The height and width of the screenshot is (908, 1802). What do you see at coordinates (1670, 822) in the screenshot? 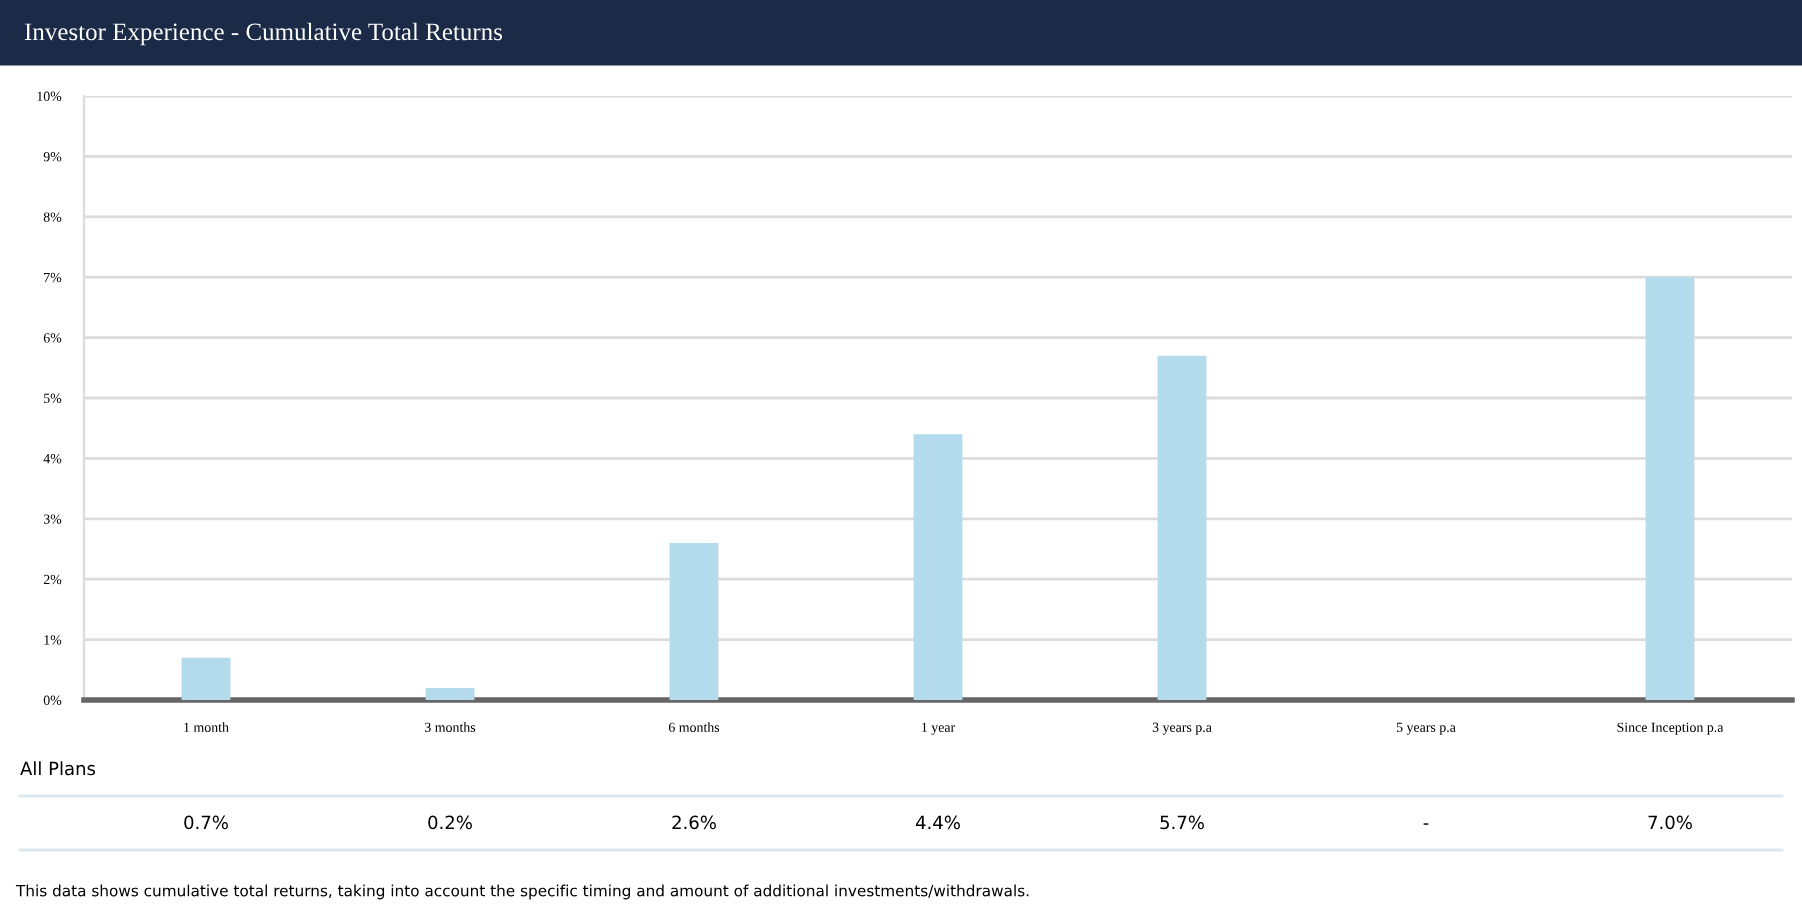
I see `data-label: 7.0%` at bounding box center [1670, 822].